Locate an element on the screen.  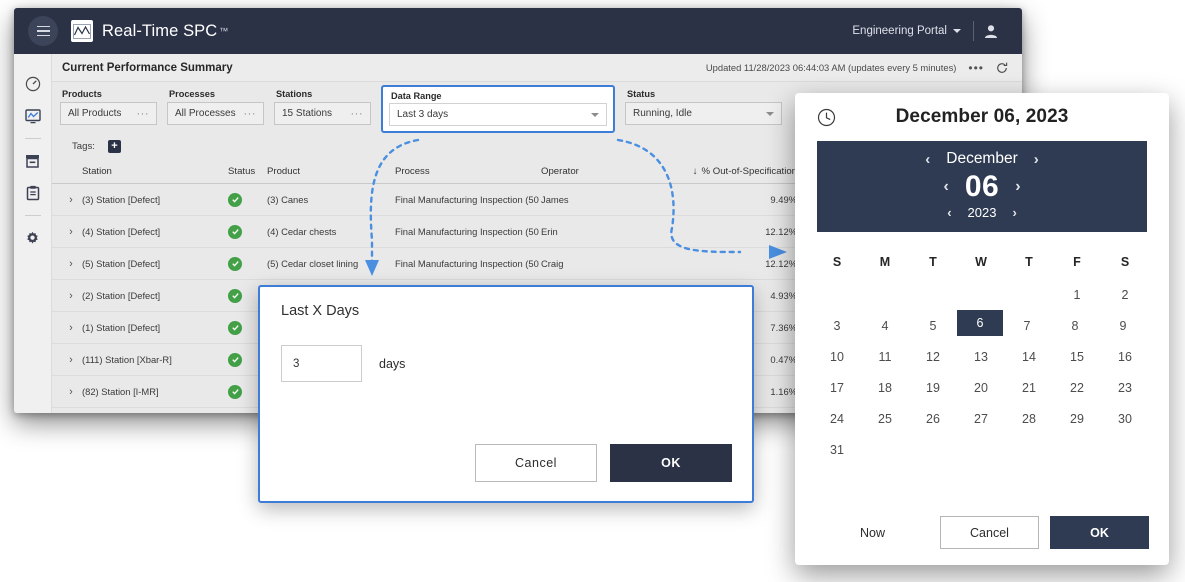
calendar-day: 15 is located at coordinates (1077, 356).